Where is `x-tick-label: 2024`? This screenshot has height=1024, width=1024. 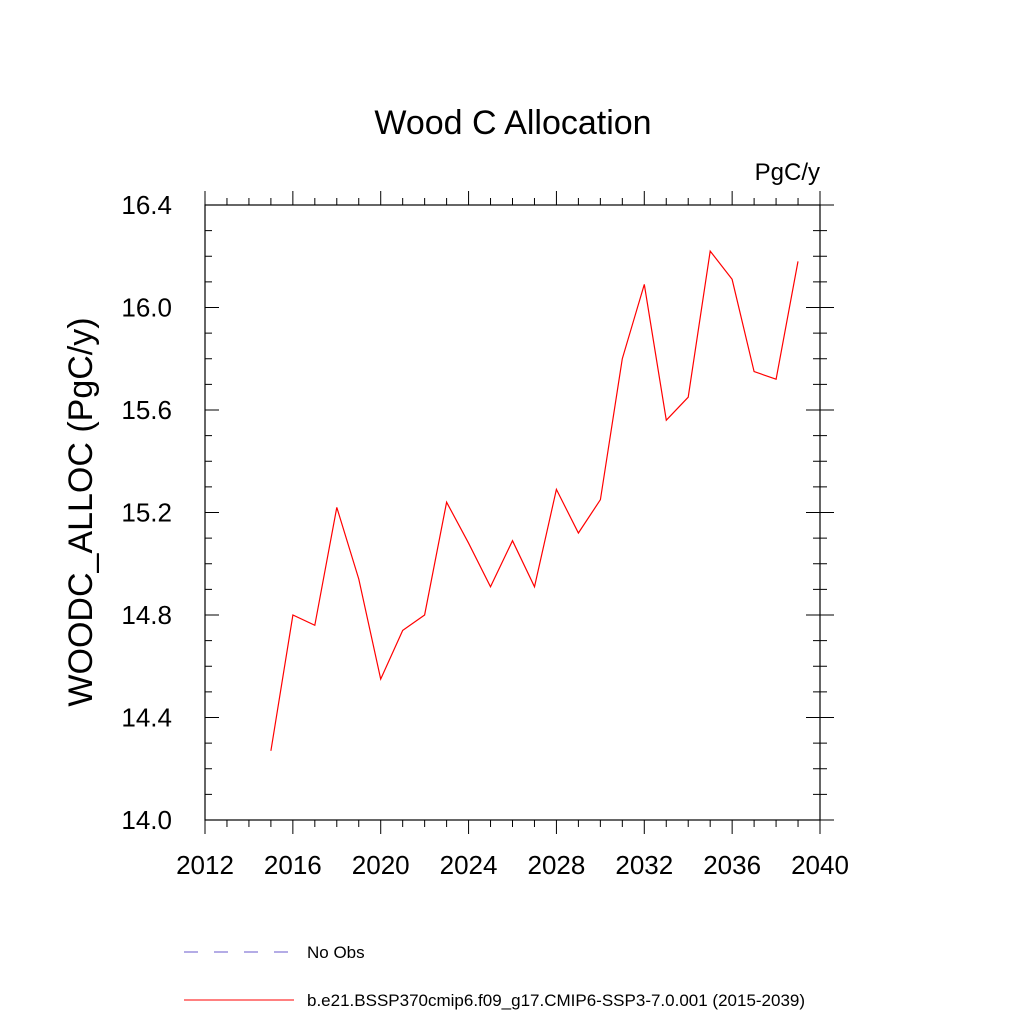 x-tick-label: 2024 is located at coordinates (469, 865).